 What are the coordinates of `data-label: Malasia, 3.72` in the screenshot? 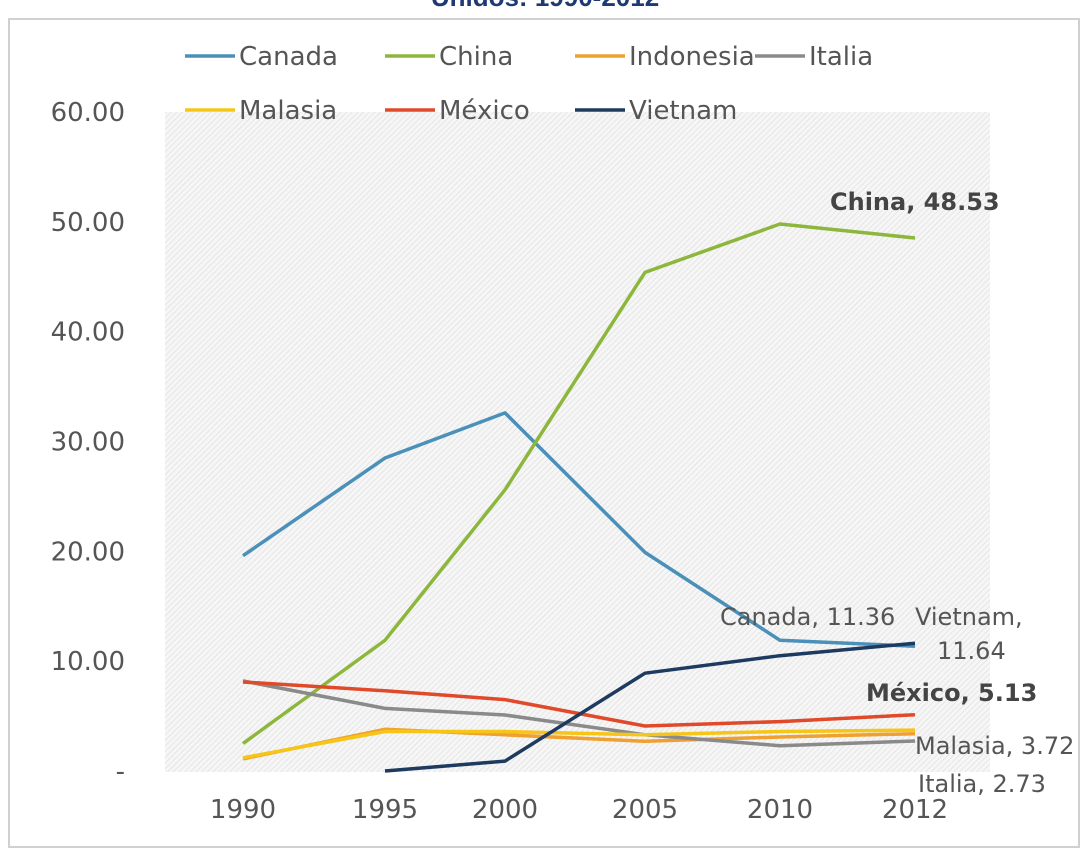 It's located at (994, 746).